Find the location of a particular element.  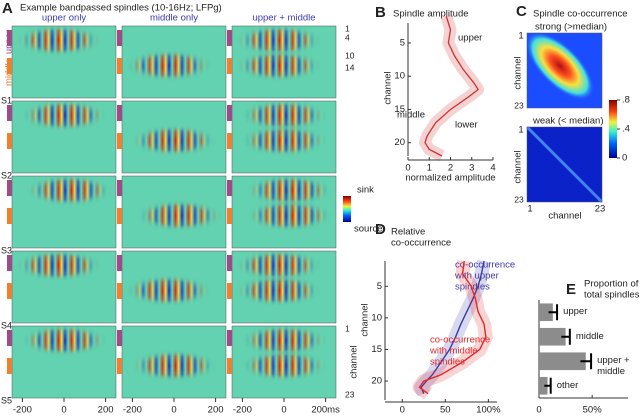

channel-tick-label: 1 is located at coordinates (347, 328).